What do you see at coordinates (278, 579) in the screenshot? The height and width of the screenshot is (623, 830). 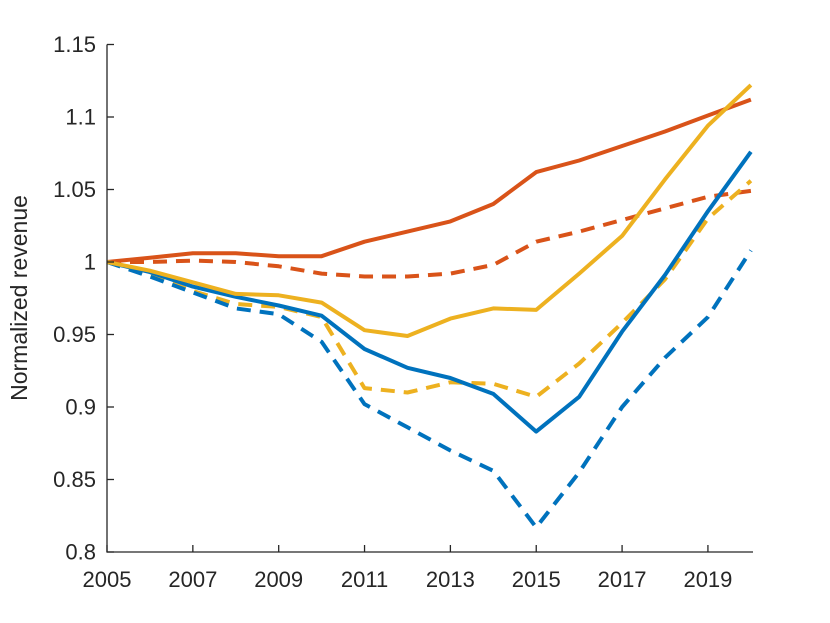 I see `x-tick-label: 2009` at bounding box center [278, 579].